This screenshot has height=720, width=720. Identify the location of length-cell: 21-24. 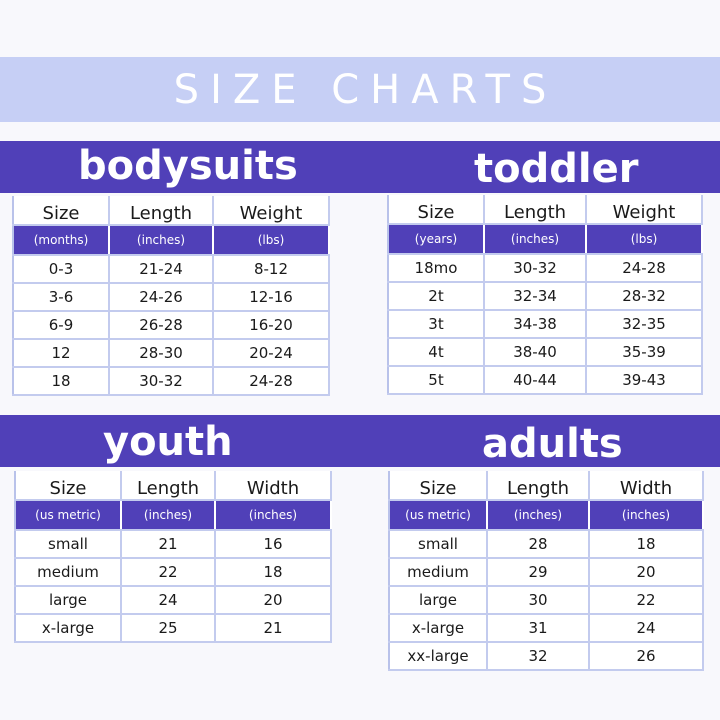
(161, 269).